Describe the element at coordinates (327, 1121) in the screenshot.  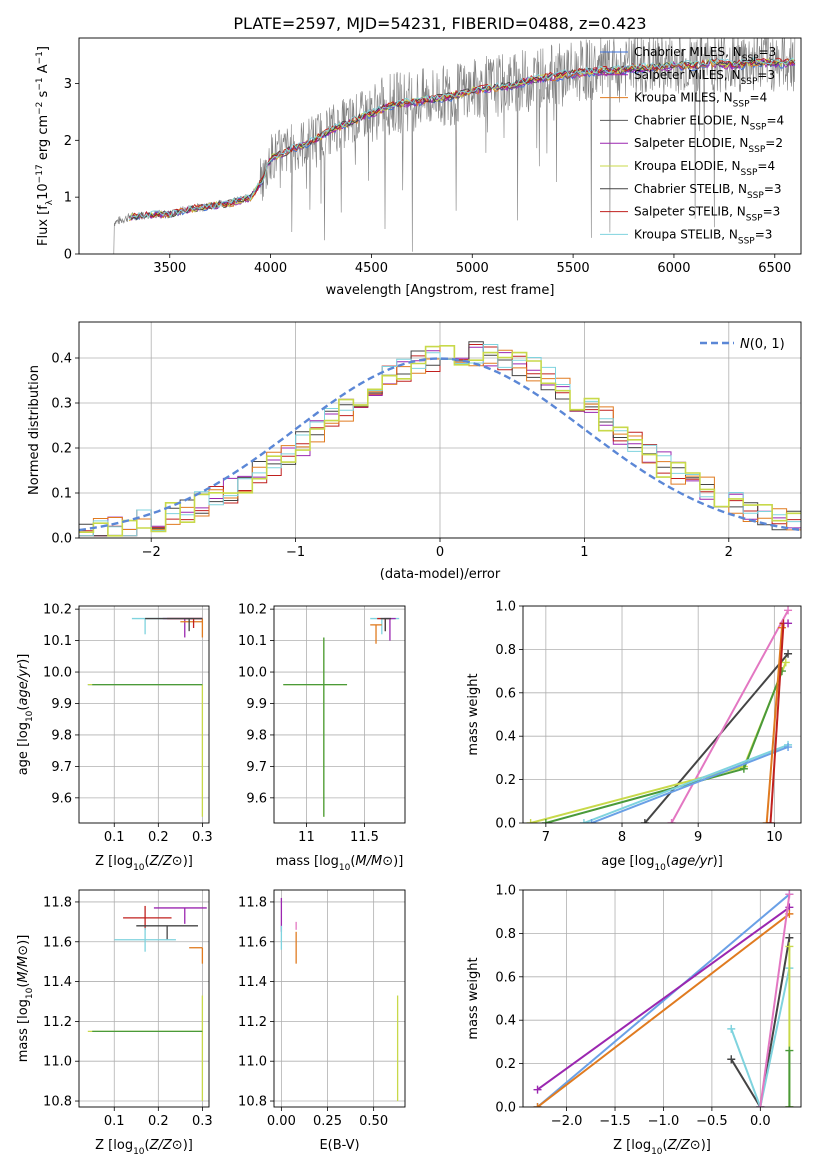
I see `x-tick-label: 0.25` at that location.